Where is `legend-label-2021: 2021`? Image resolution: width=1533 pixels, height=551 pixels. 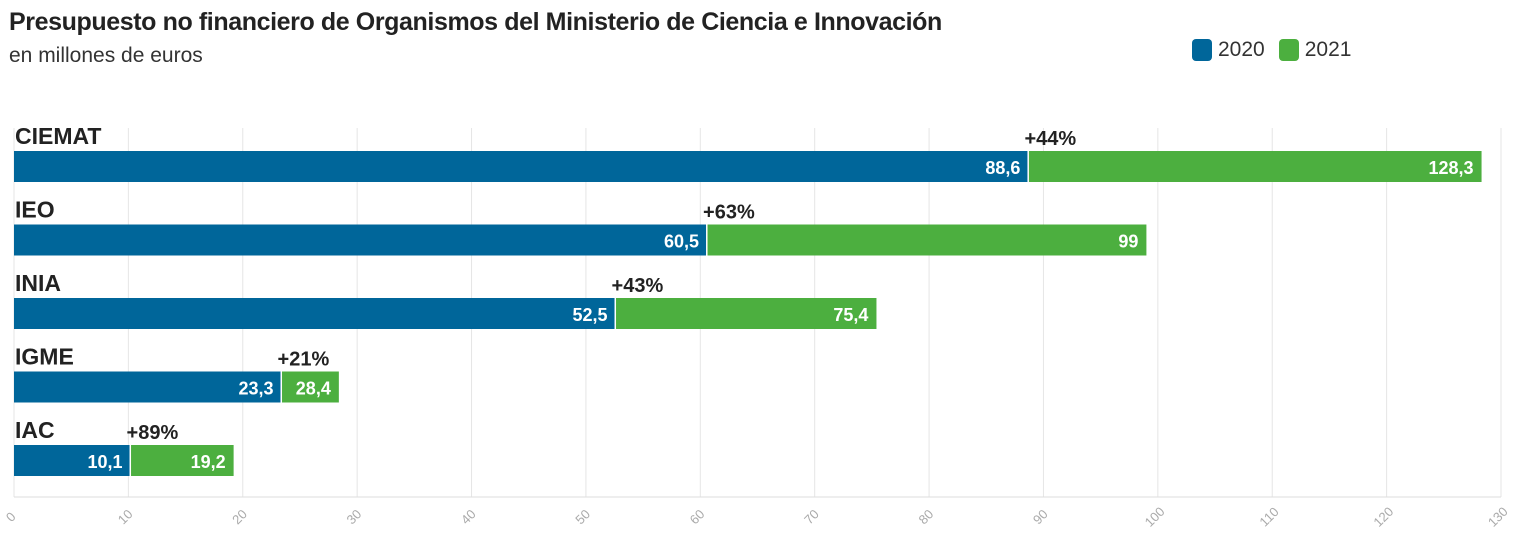 legend-label-2021: 2021 is located at coordinates (1328, 49).